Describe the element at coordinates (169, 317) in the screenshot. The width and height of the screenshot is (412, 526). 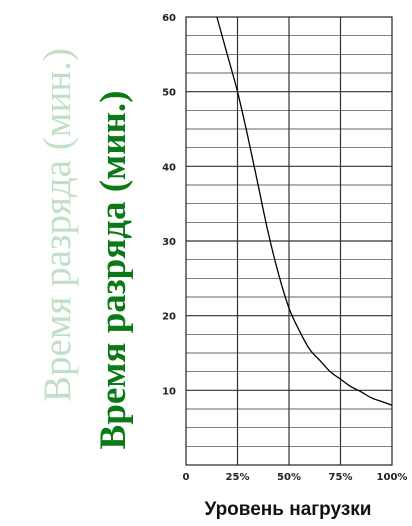
I see `y-tick-label: 20` at that location.